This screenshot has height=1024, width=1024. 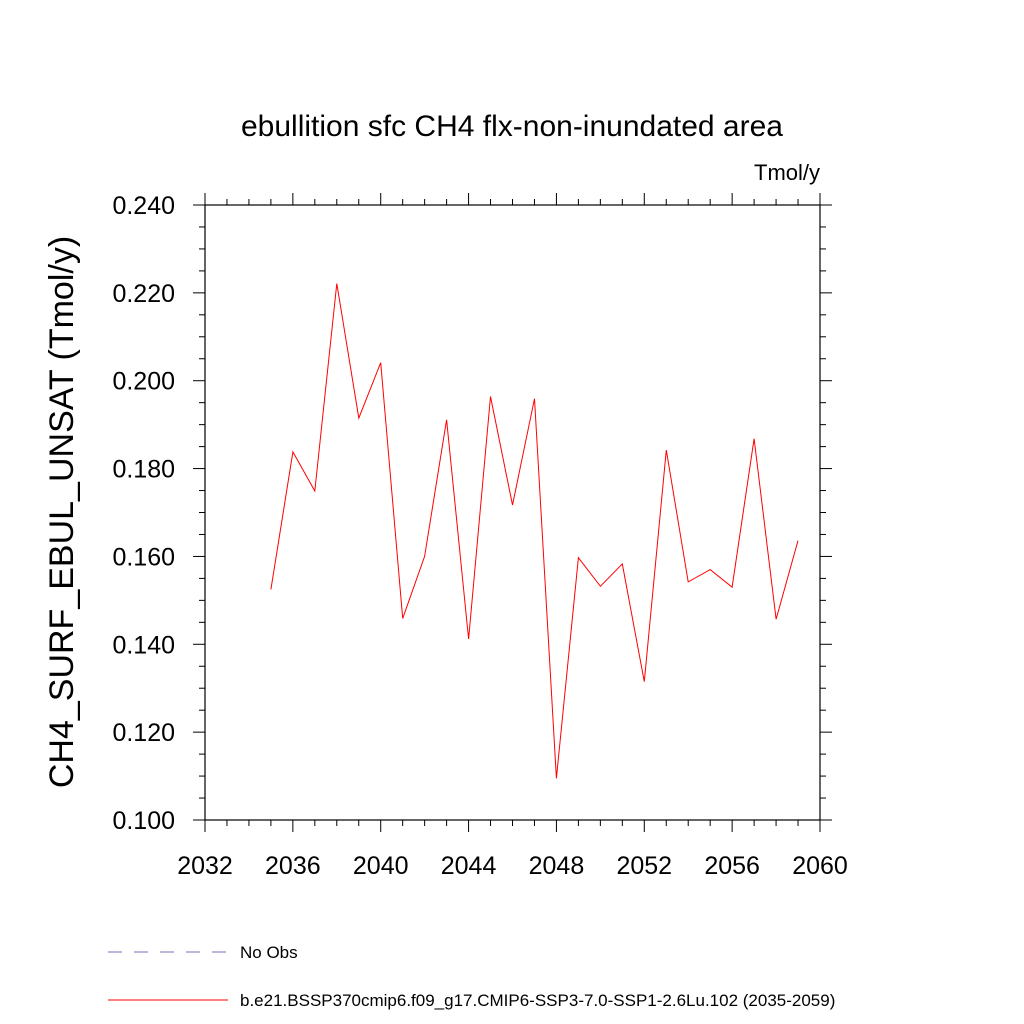 I want to click on y-tick-label: 0.100, so click(x=143, y=821).